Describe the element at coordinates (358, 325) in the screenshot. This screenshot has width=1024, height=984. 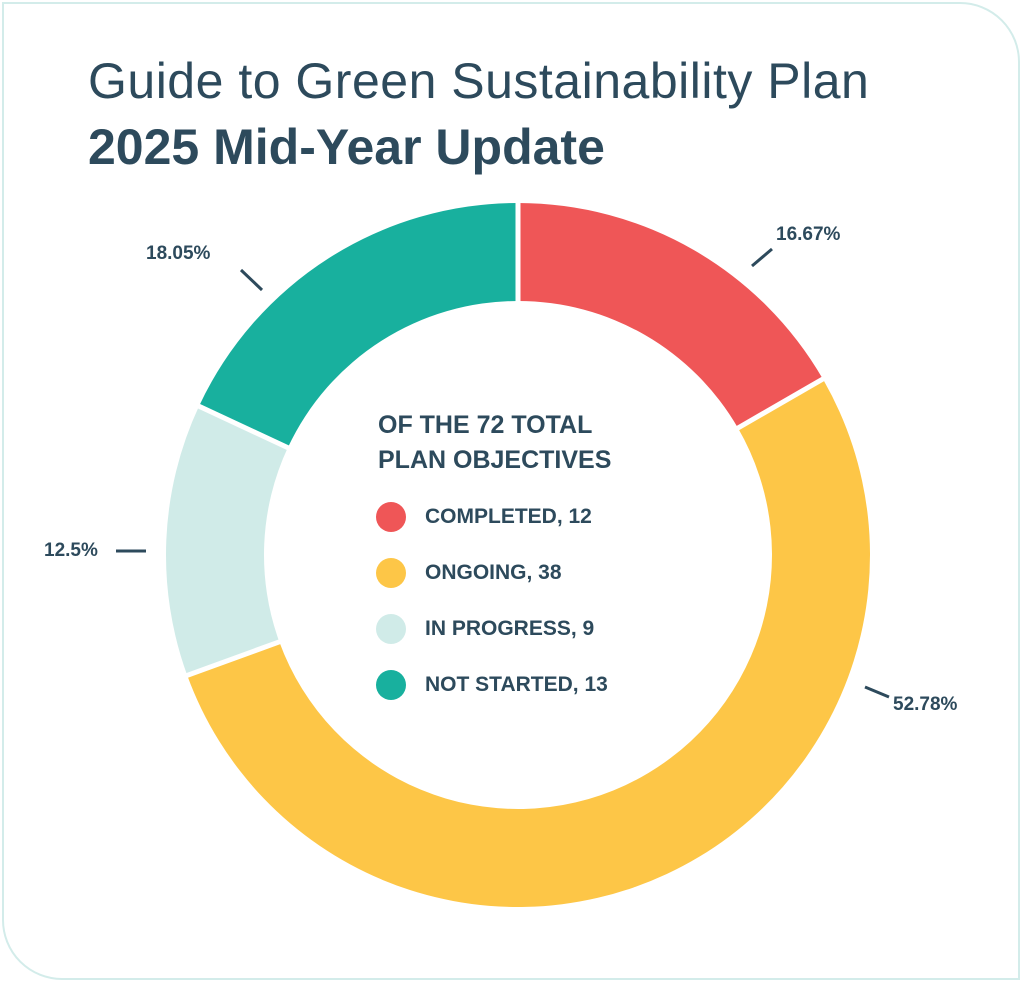
I see `donut-segment-not-started` at that location.